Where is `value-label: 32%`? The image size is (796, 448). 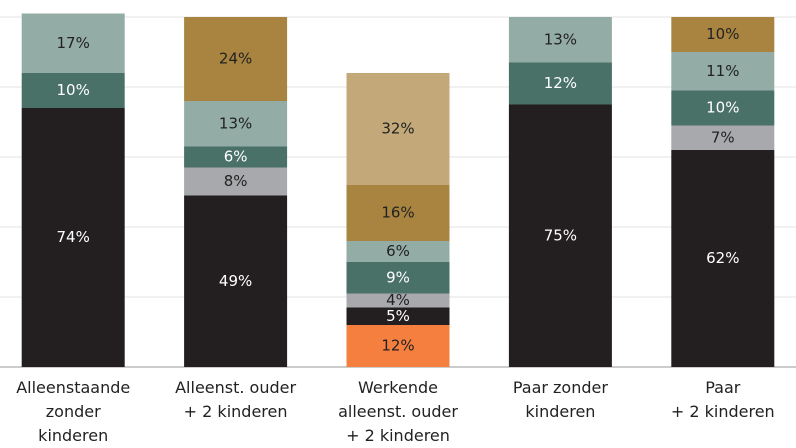
value-label: 32% is located at coordinates (397, 129).